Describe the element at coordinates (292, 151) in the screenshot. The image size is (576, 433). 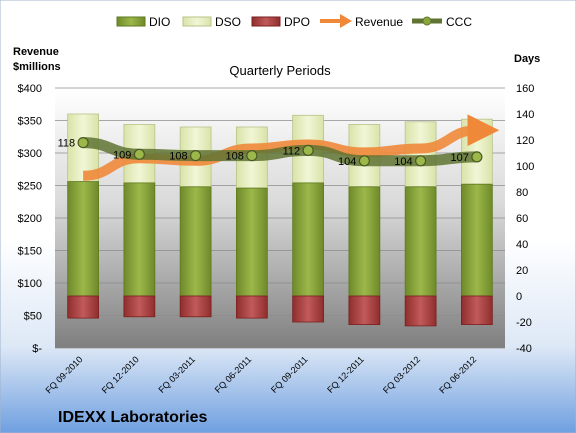
I see `ccc-data-label: 112` at that location.